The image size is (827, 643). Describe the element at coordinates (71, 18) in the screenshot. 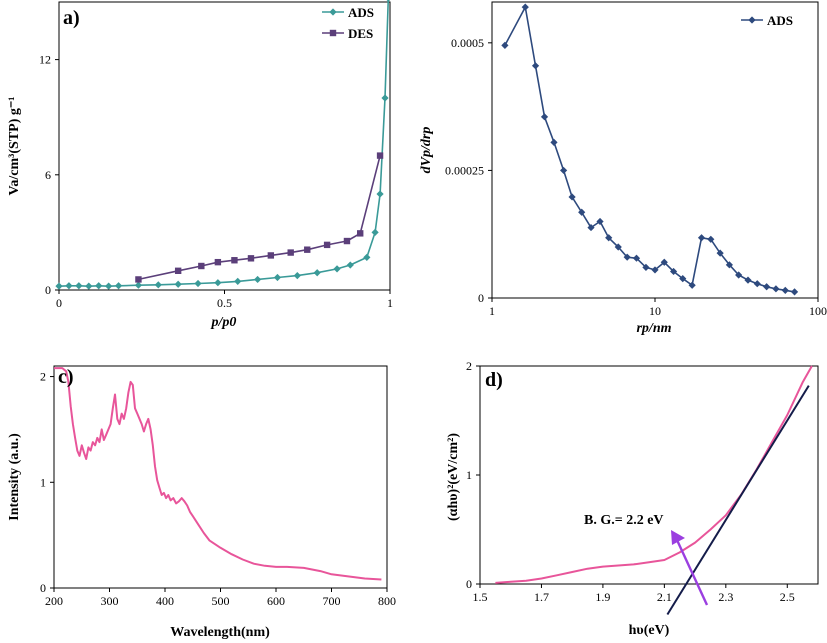

I see `panel-label-a: a)` at that location.